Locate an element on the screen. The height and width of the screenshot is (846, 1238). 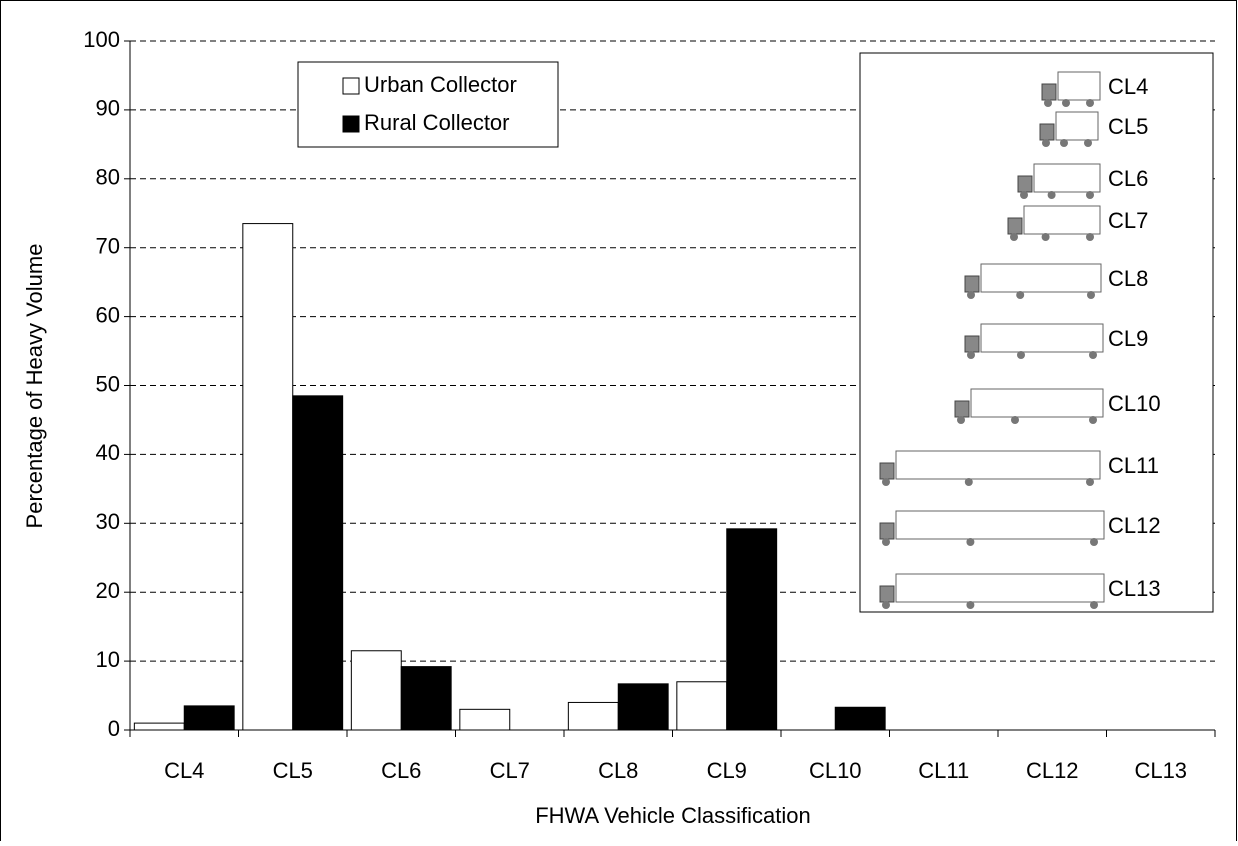
x-axis-label: FHWA Vehicle Classification is located at coordinates (673, 815).